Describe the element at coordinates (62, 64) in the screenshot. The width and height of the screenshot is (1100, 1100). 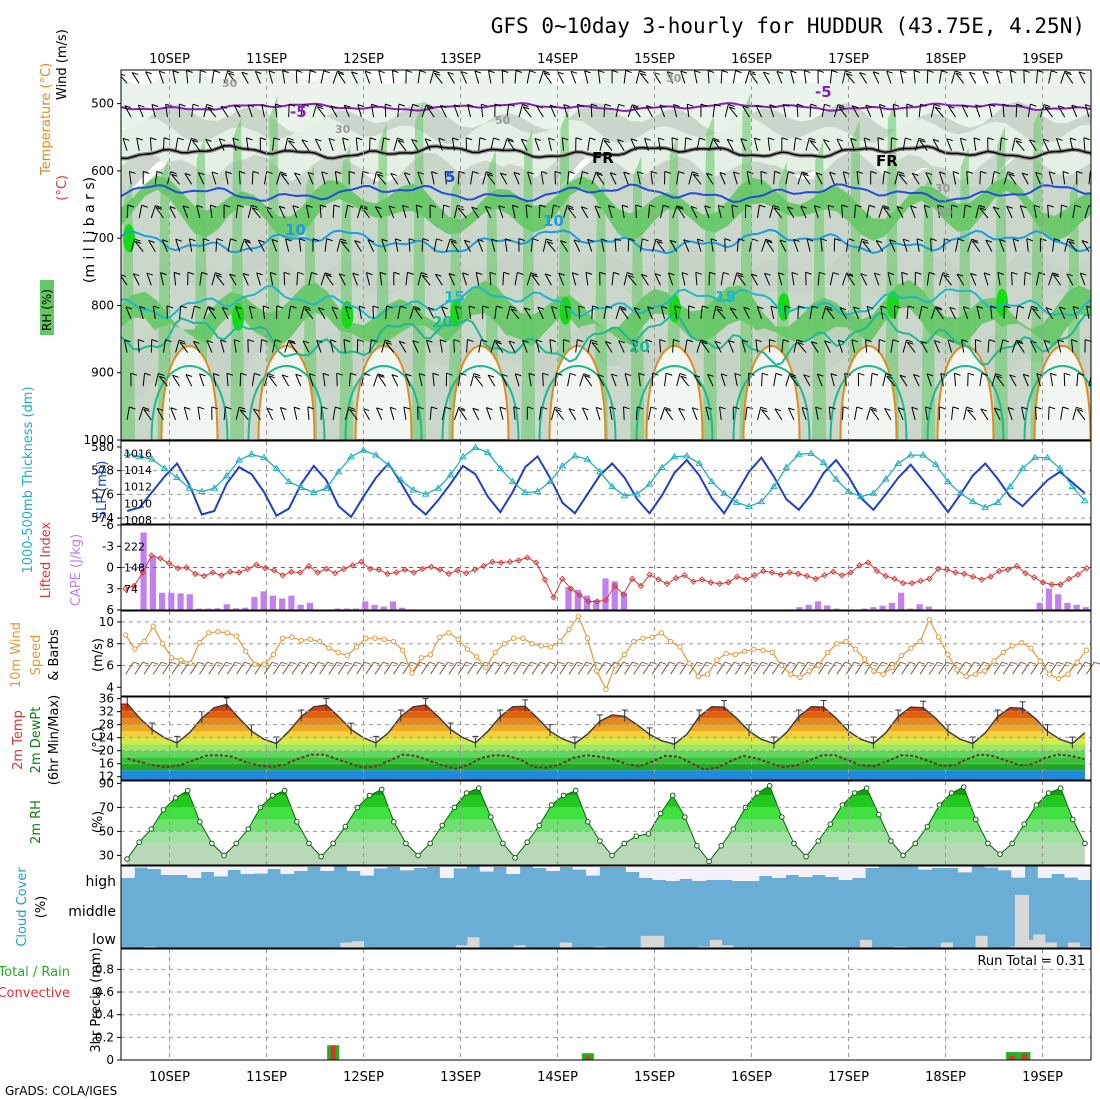
I see `legend-wind: Wind (m/s)` at that location.